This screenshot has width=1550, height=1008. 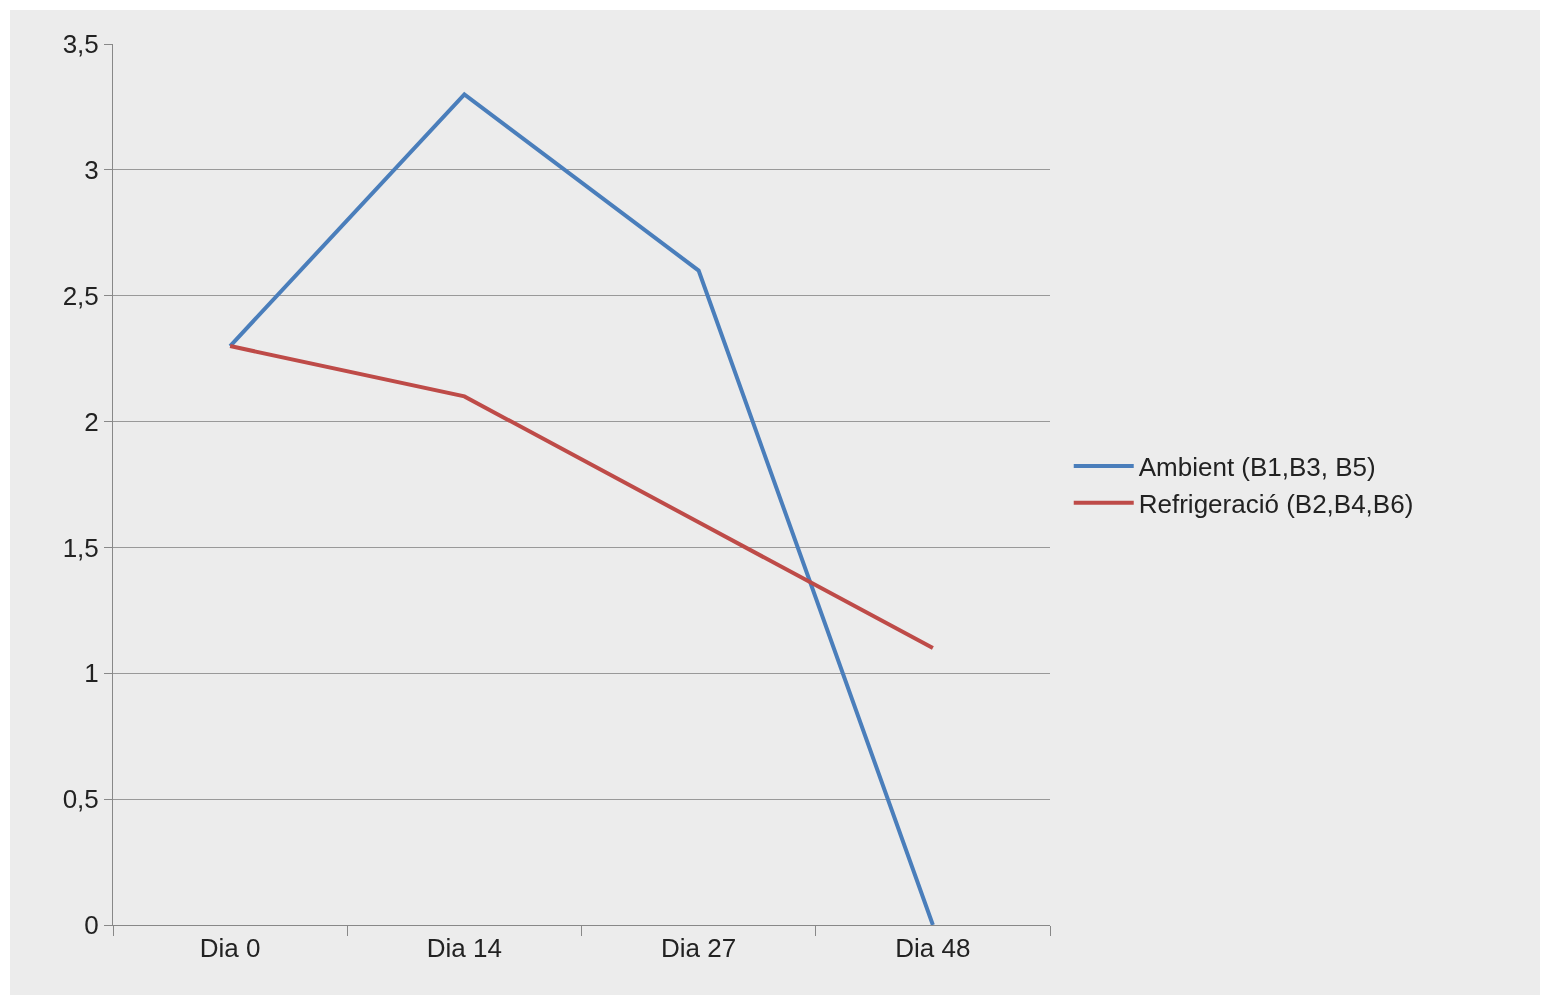 What do you see at coordinates (581, 497) in the screenshot?
I see `line-series` at bounding box center [581, 497].